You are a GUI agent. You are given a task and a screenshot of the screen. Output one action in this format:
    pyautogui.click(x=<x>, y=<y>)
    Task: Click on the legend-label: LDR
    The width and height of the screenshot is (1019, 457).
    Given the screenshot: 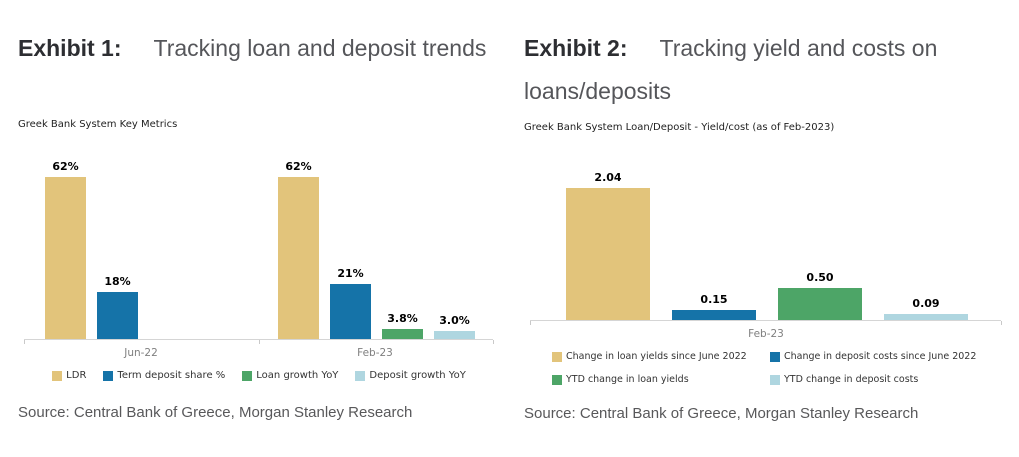 What is the action you would take?
    pyautogui.click(x=76, y=375)
    